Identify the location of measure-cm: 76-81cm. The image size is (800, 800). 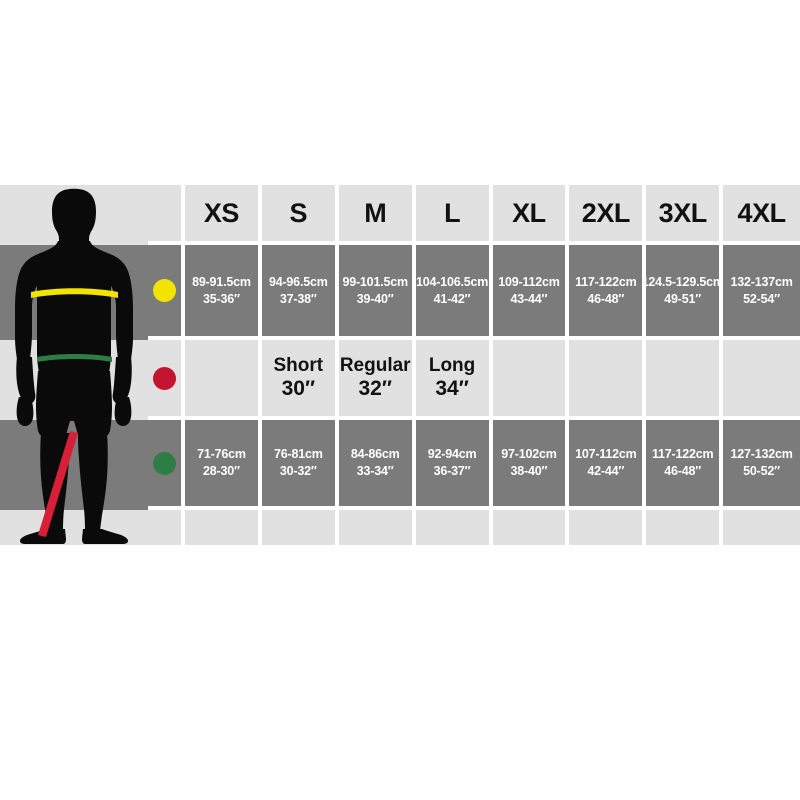
(298, 454).